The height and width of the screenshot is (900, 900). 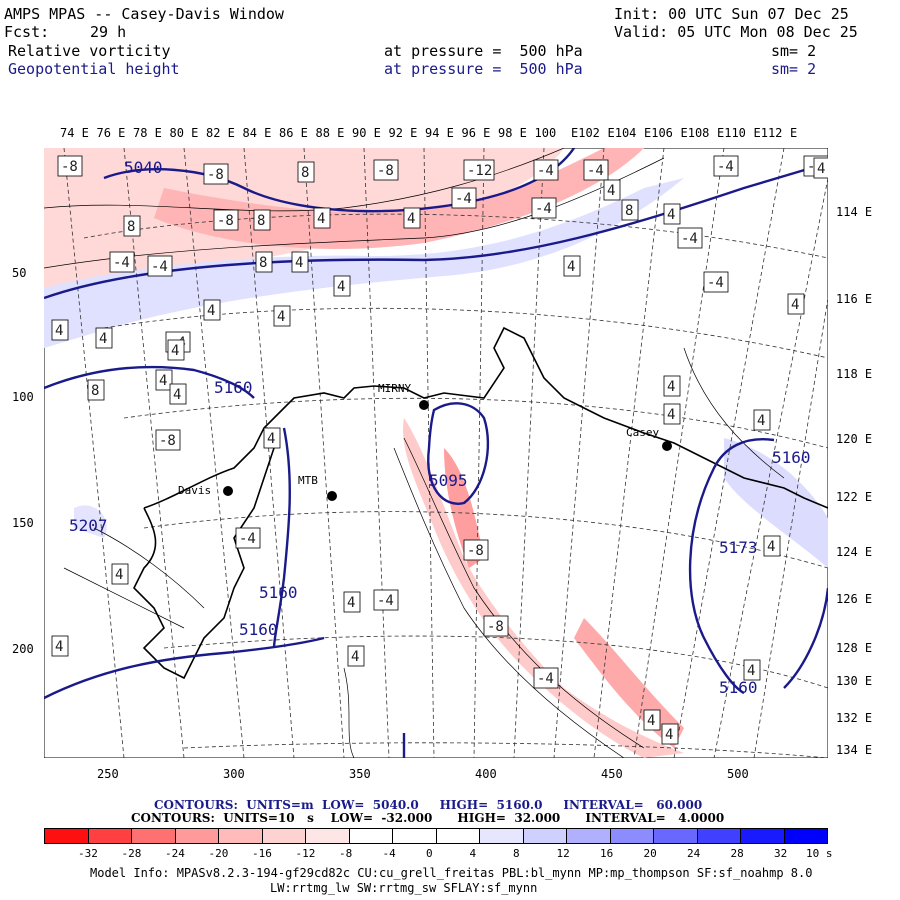 What do you see at coordinates (607, 853) in the screenshot?
I see `color-bar-label: 16` at bounding box center [607, 853].